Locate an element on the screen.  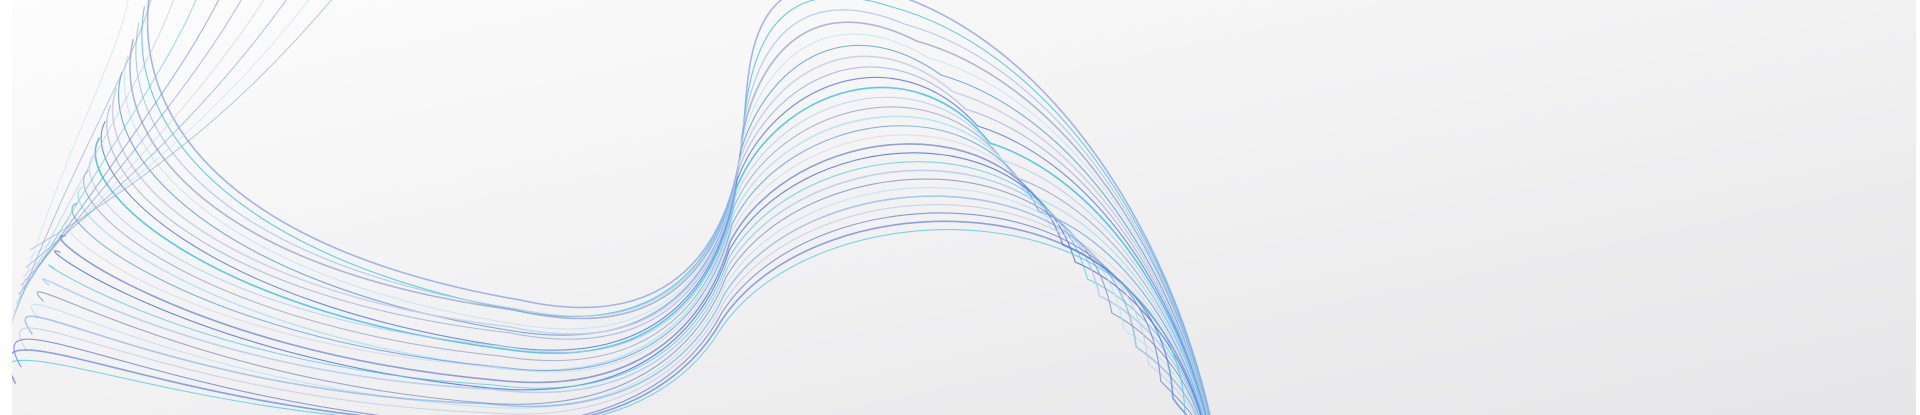
left-edge-strip is located at coordinates (6, 207).